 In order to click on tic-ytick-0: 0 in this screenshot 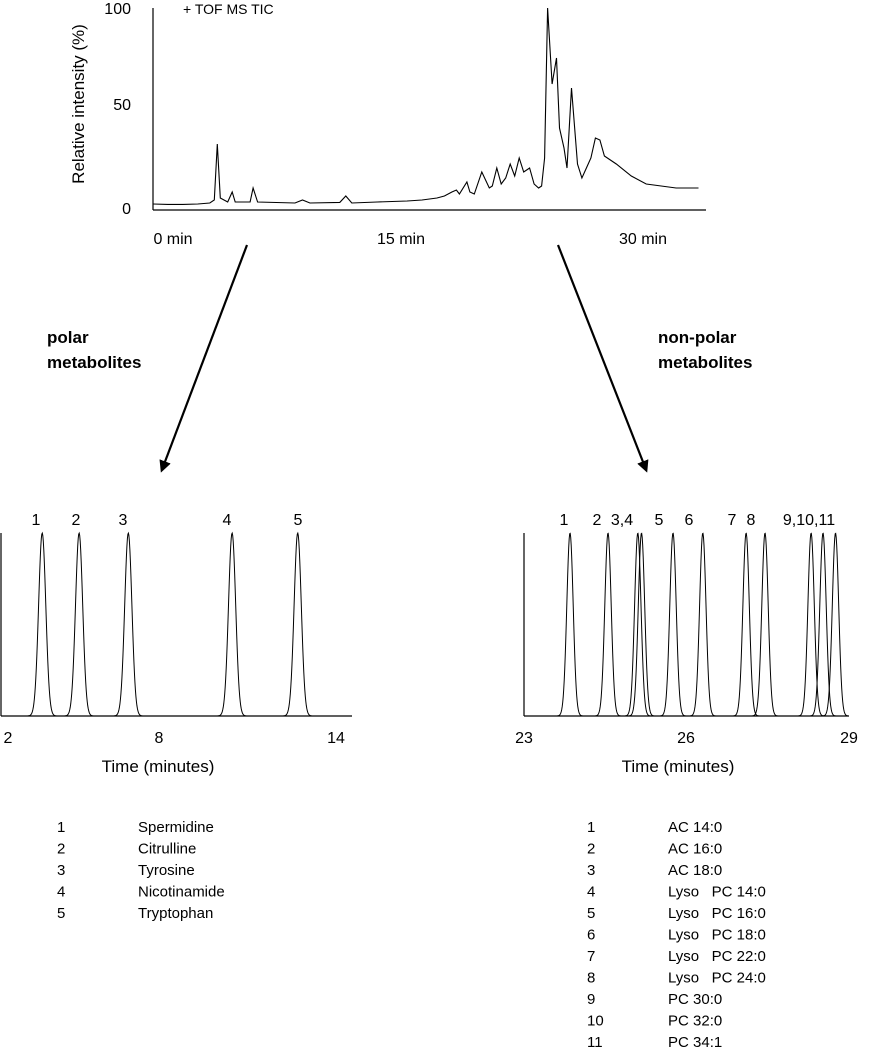, I will do `click(126, 209)`.